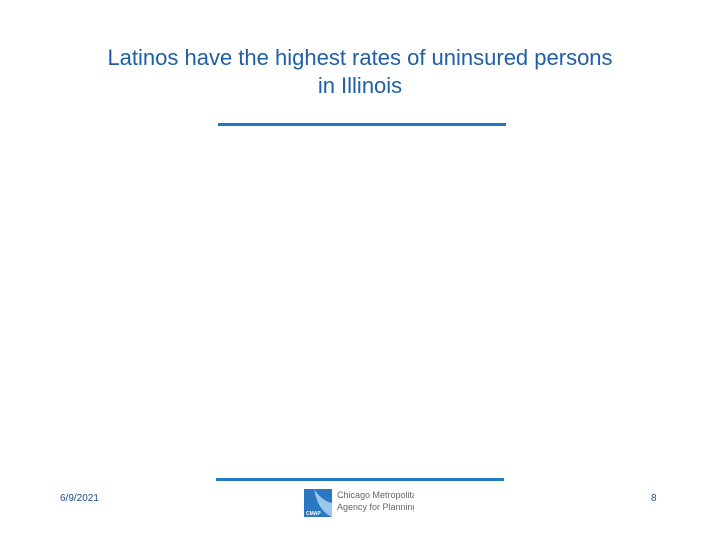 The width and height of the screenshot is (720, 540). What do you see at coordinates (375, 507) in the screenshot?
I see `logo-line: Agency for Planning` at bounding box center [375, 507].